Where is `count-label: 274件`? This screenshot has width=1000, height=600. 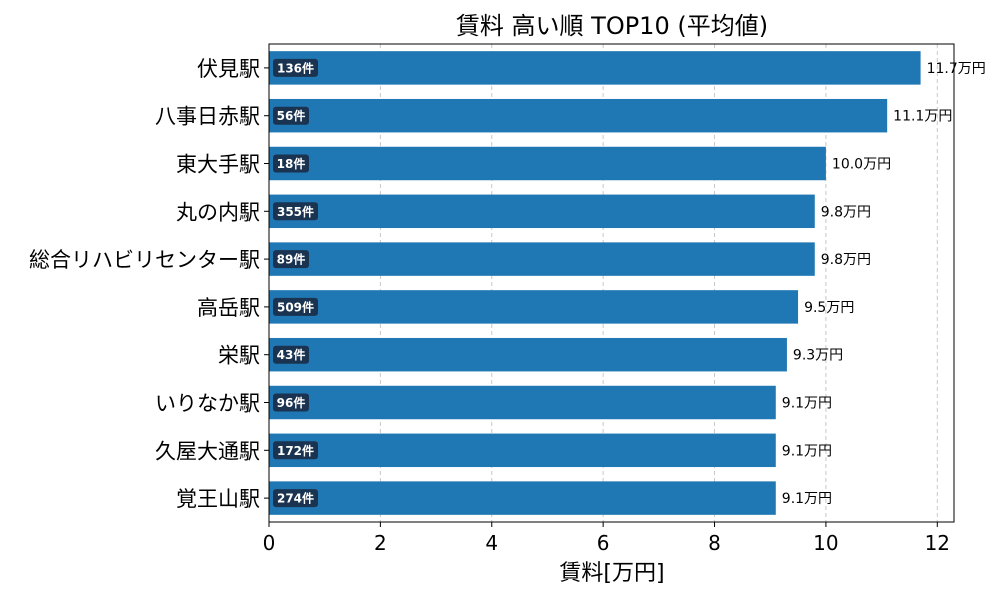
count-label: 274件 is located at coordinates (295, 498).